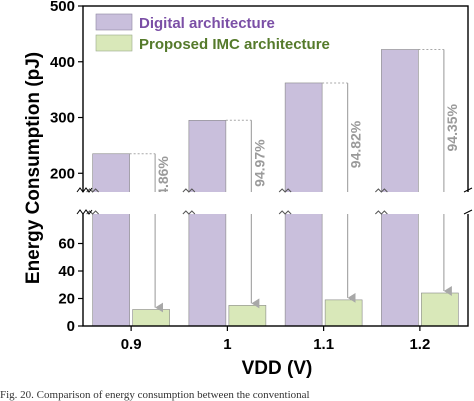  What do you see at coordinates (452, 127) in the screenshot?
I see `reduction-label-1.2: 94.35%` at bounding box center [452, 127].